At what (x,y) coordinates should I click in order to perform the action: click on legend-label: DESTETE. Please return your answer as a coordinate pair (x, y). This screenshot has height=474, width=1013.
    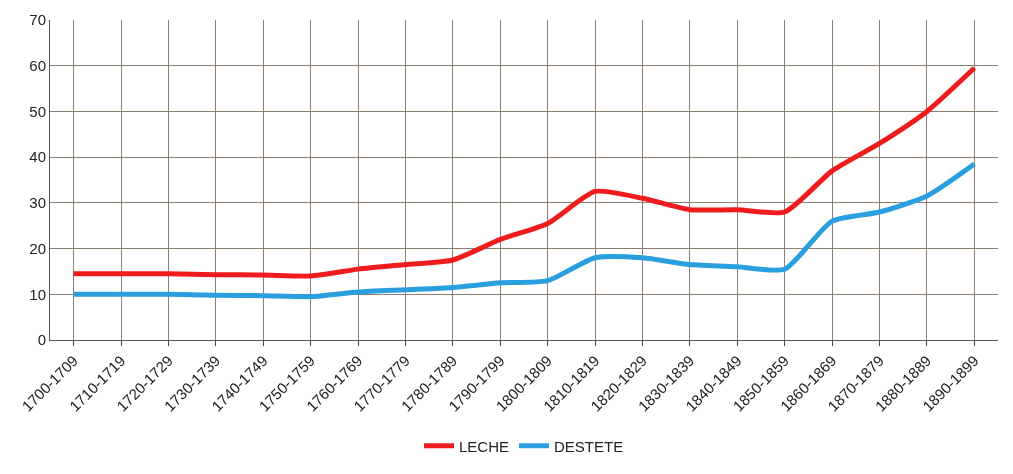
    Looking at the image, I should click on (589, 446).